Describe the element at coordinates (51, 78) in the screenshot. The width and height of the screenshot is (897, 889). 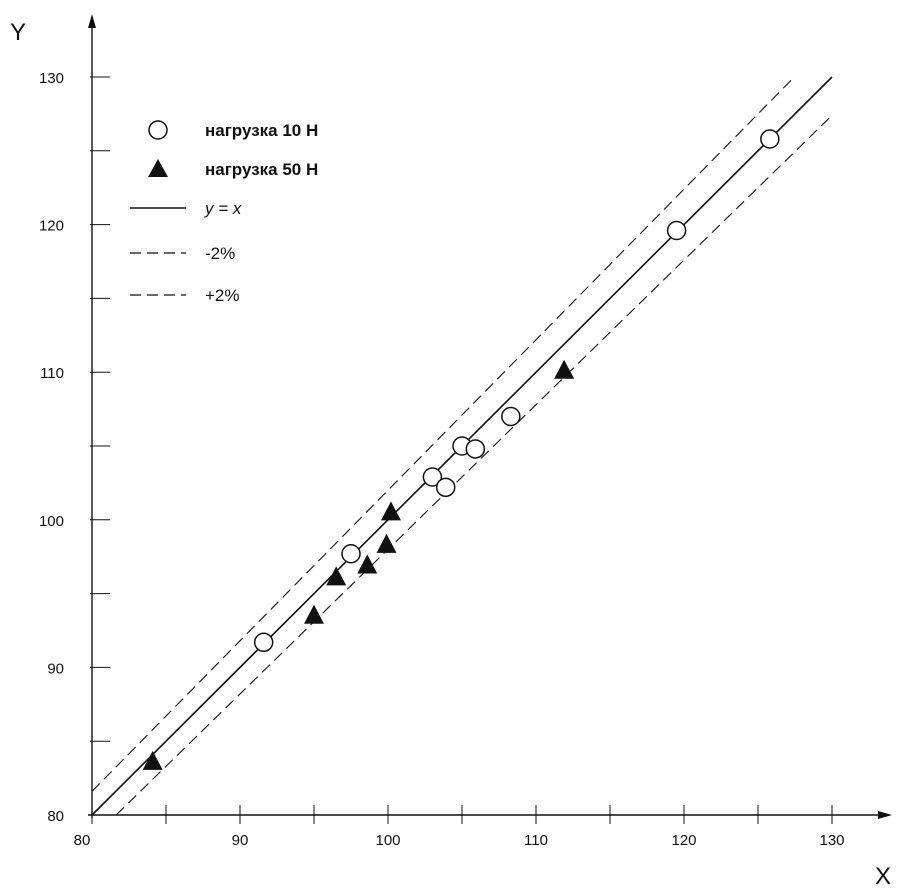
I see `y-tick-label: 130` at that location.